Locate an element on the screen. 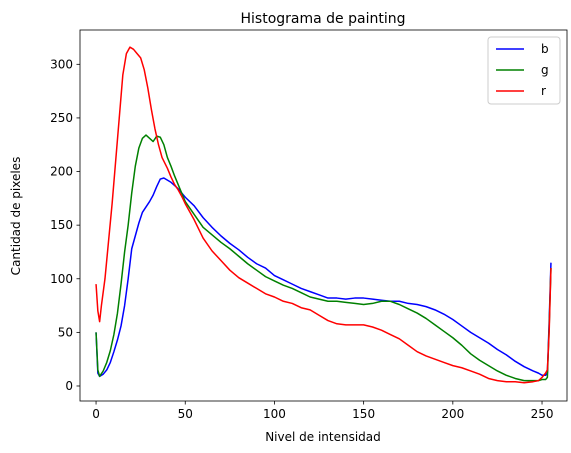 The height and width of the screenshot is (453, 571). x-tick-label: 50 is located at coordinates (185, 414).